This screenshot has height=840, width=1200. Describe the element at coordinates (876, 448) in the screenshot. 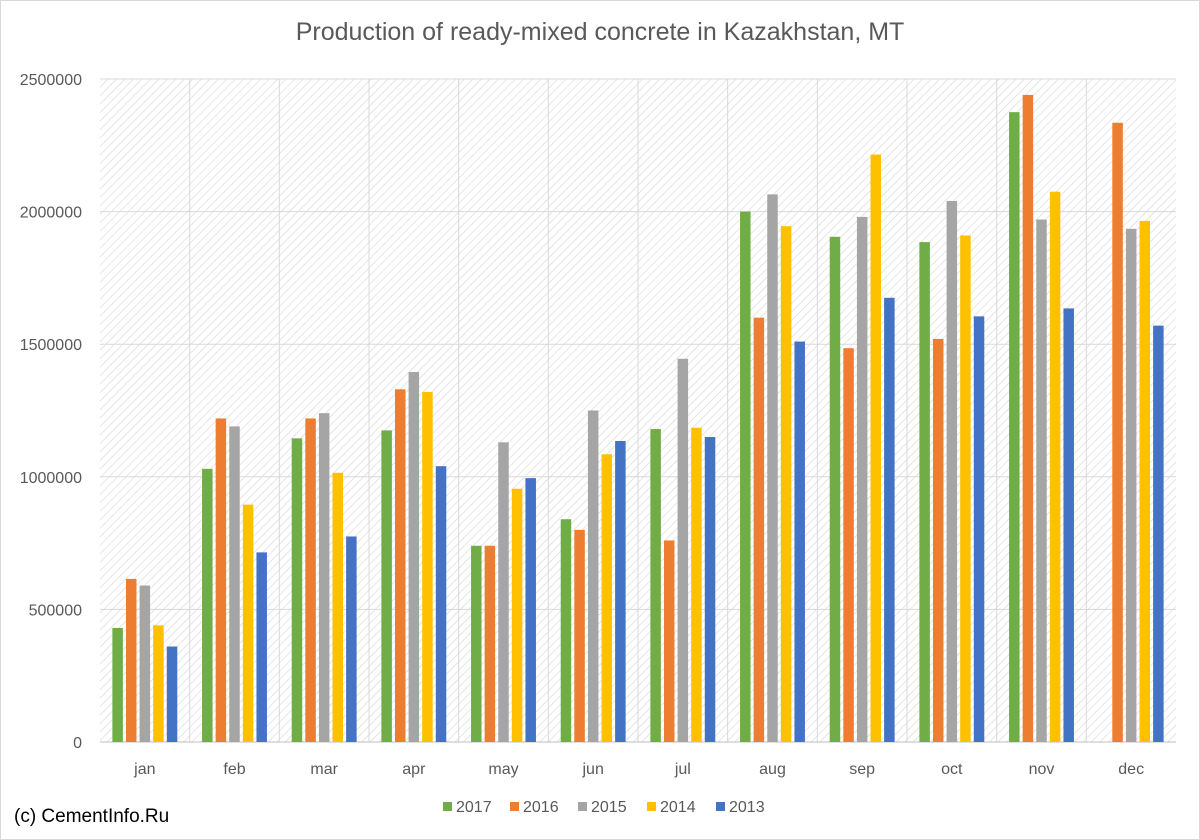

I see `bar-2014-sep` at that location.